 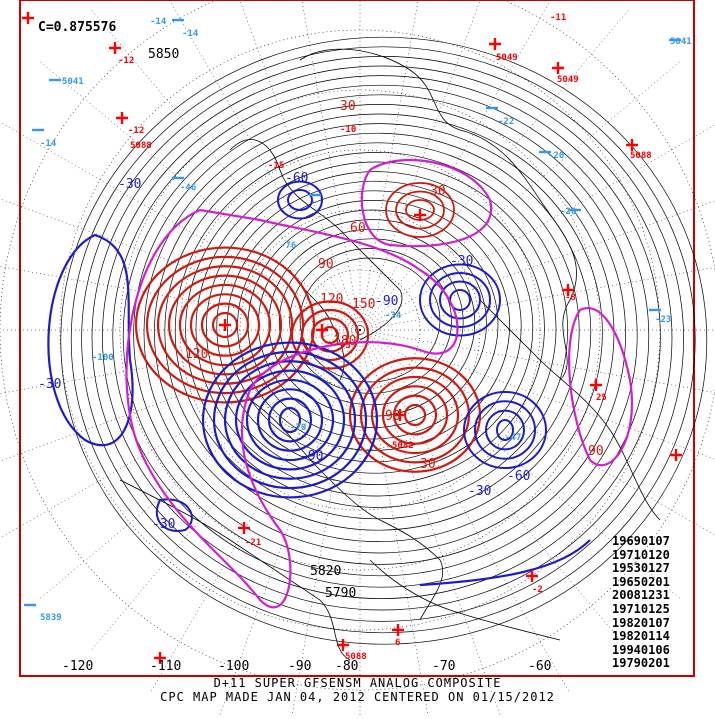 What do you see at coordinates (537, 590) in the screenshot?
I see `high-center-value: -2` at bounding box center [537, 590].